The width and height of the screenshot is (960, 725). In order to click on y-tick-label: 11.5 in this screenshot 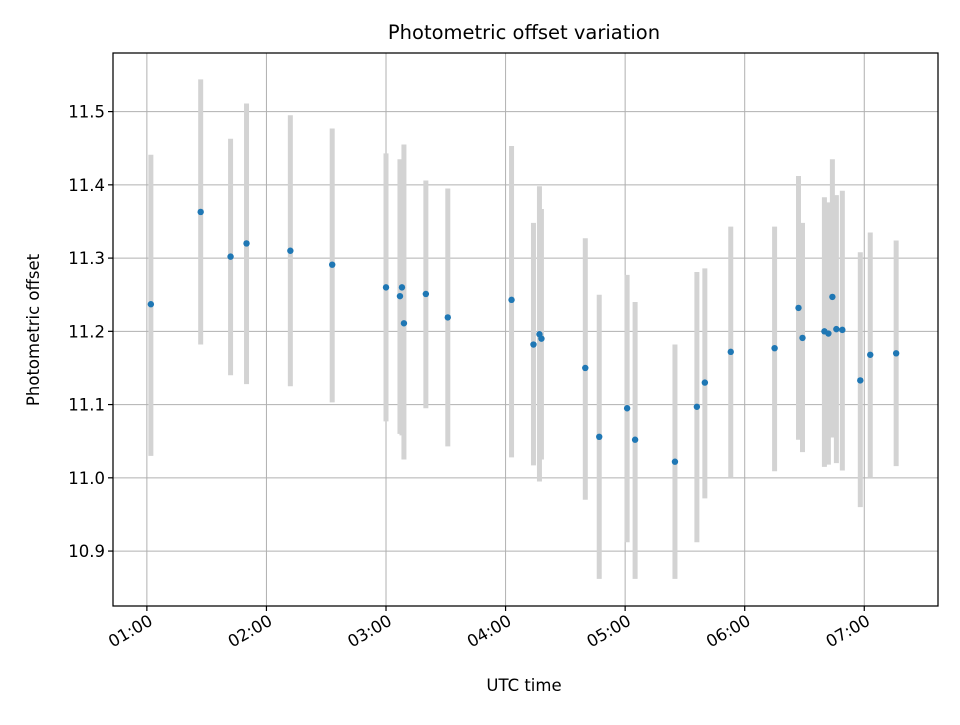, I will do `click(86, 112)`.